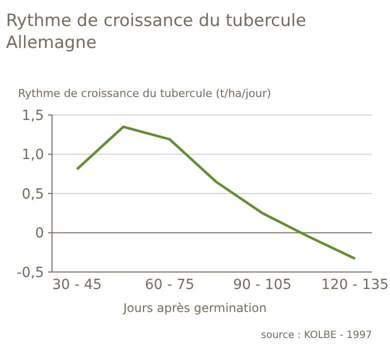  I want to click on y-tick-label: 0,5, so click(33, 194).